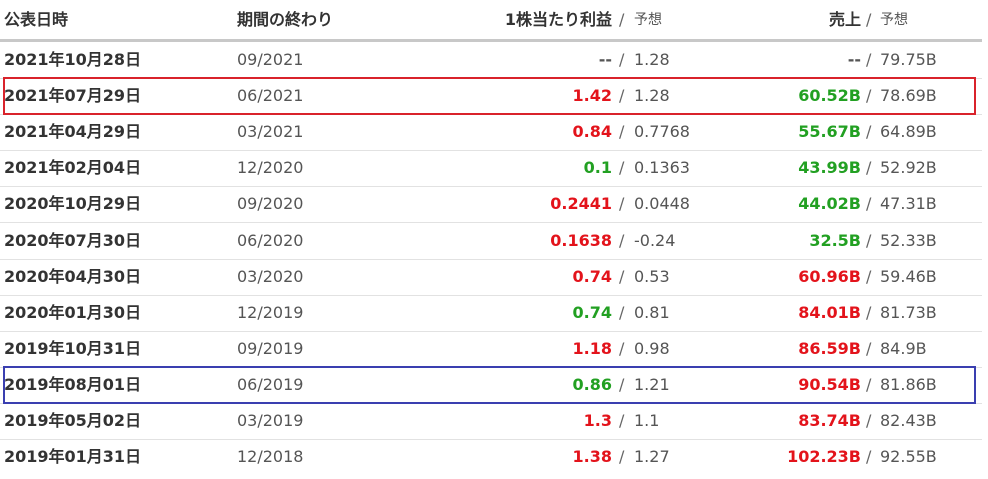 This screenshot has height=479, width=988. I want to click on cell-eps-est: 1.1, so click(647, 420).